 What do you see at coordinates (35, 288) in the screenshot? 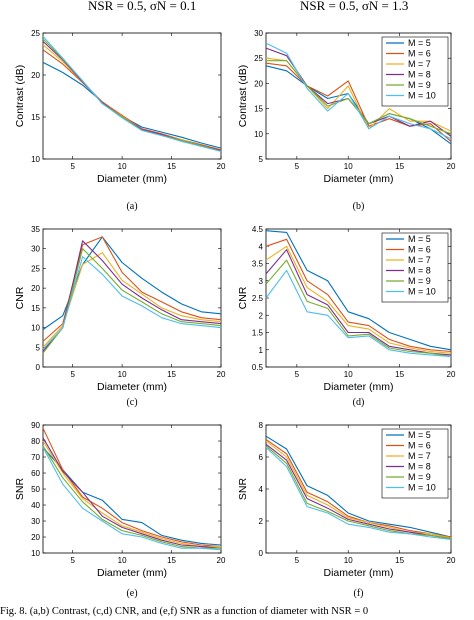
I see `panel-c-ytick-label: 20` at bounding box center [35, 288].